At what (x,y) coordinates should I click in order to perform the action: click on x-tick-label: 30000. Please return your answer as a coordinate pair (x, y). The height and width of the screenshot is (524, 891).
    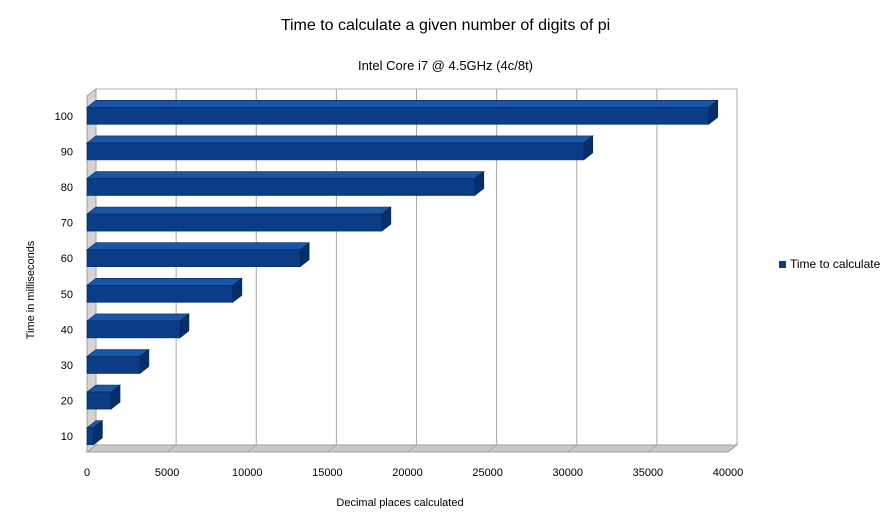
    Looking at the image, I should click on (567, 473).